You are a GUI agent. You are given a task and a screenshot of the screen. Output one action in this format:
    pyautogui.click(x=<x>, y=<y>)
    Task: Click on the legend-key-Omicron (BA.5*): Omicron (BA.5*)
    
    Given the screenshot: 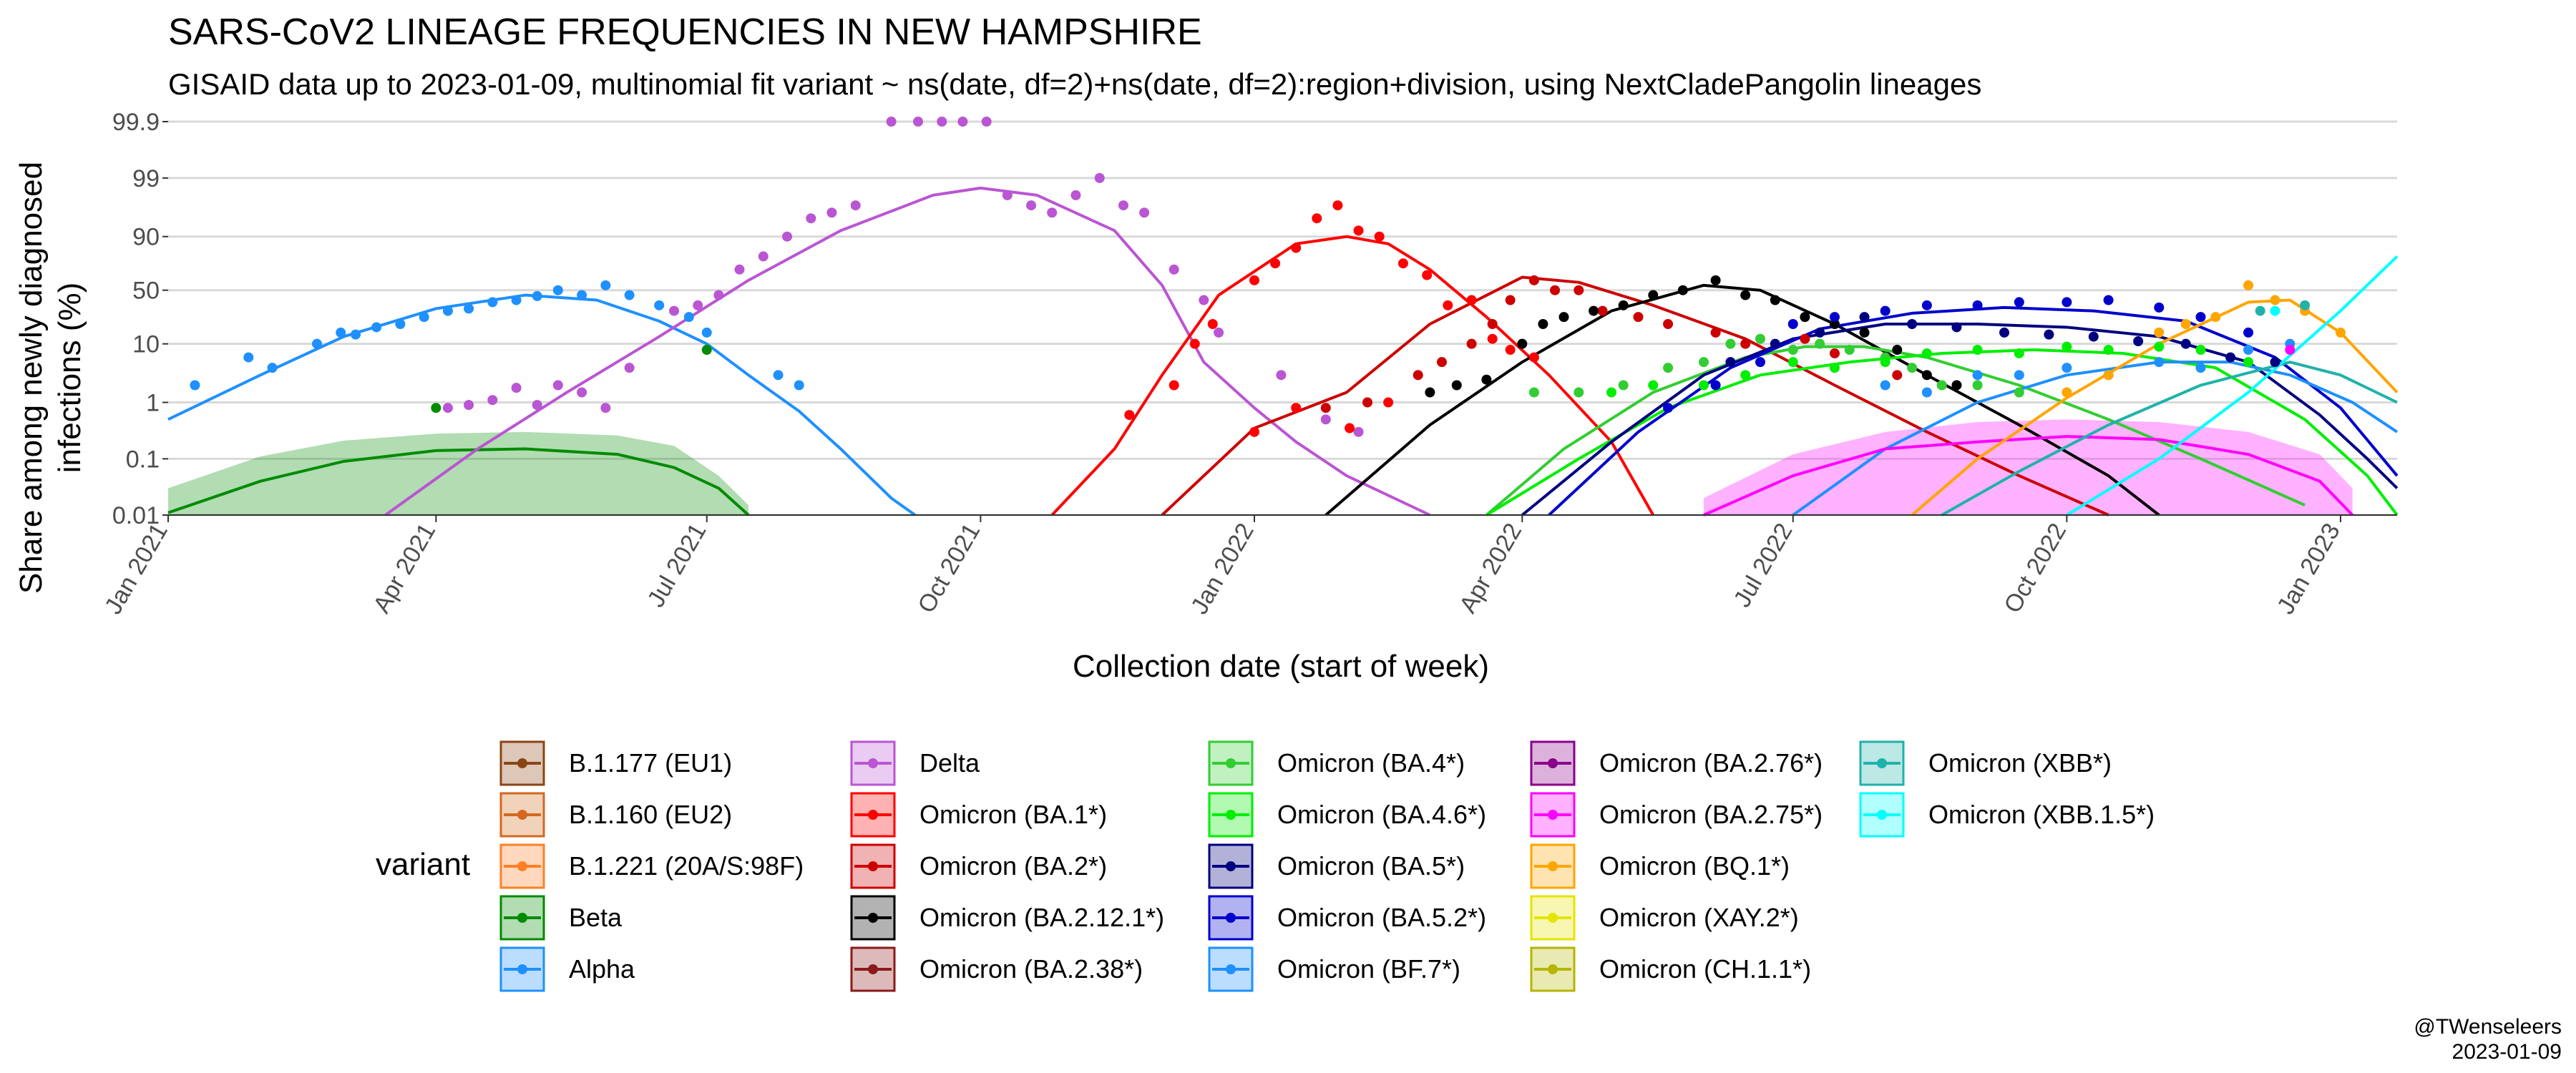 What is the action you would take?
    pyautogui.click(x=1336, y=866)
    